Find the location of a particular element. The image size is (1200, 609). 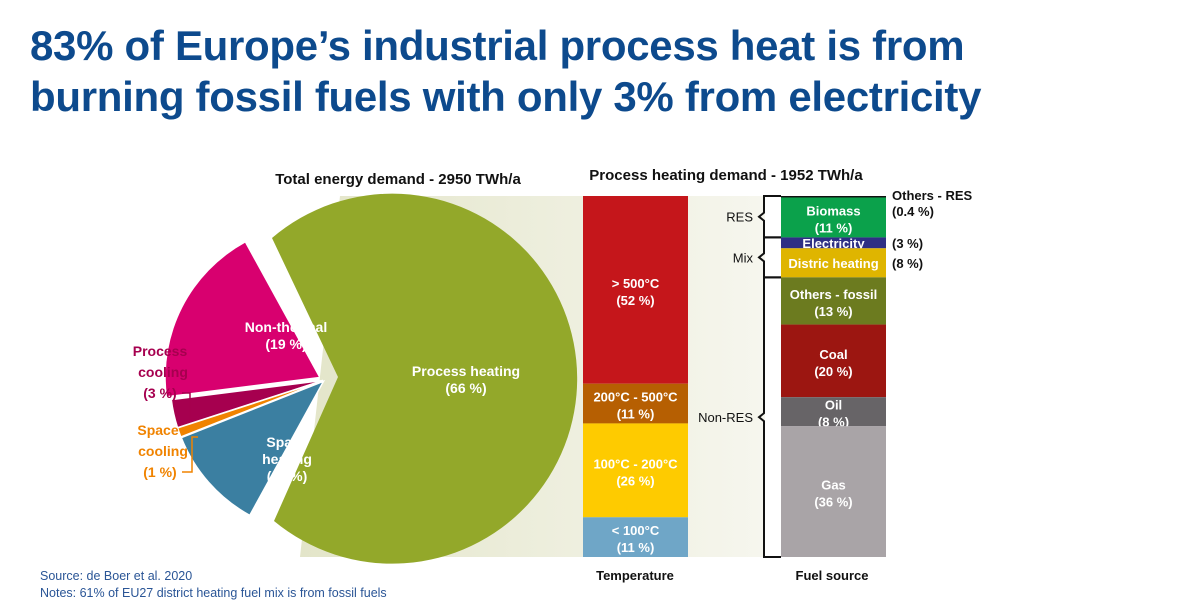

fuel-segment-gas-pct: (36 %) is located at coordinates (833, 502).